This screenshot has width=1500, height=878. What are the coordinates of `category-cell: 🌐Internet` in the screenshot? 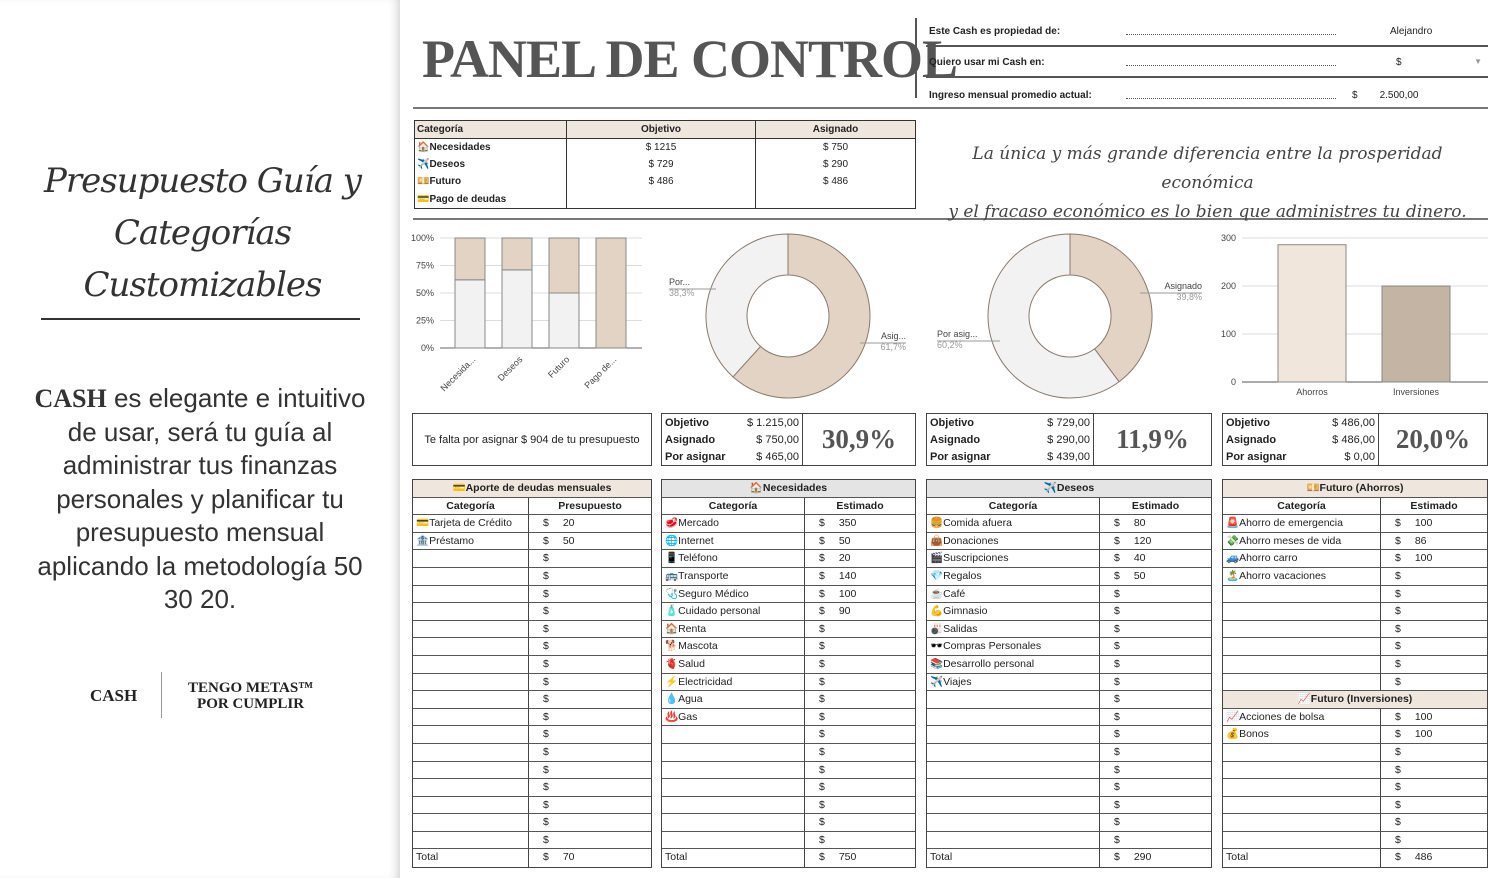 It's located at (733, 541).